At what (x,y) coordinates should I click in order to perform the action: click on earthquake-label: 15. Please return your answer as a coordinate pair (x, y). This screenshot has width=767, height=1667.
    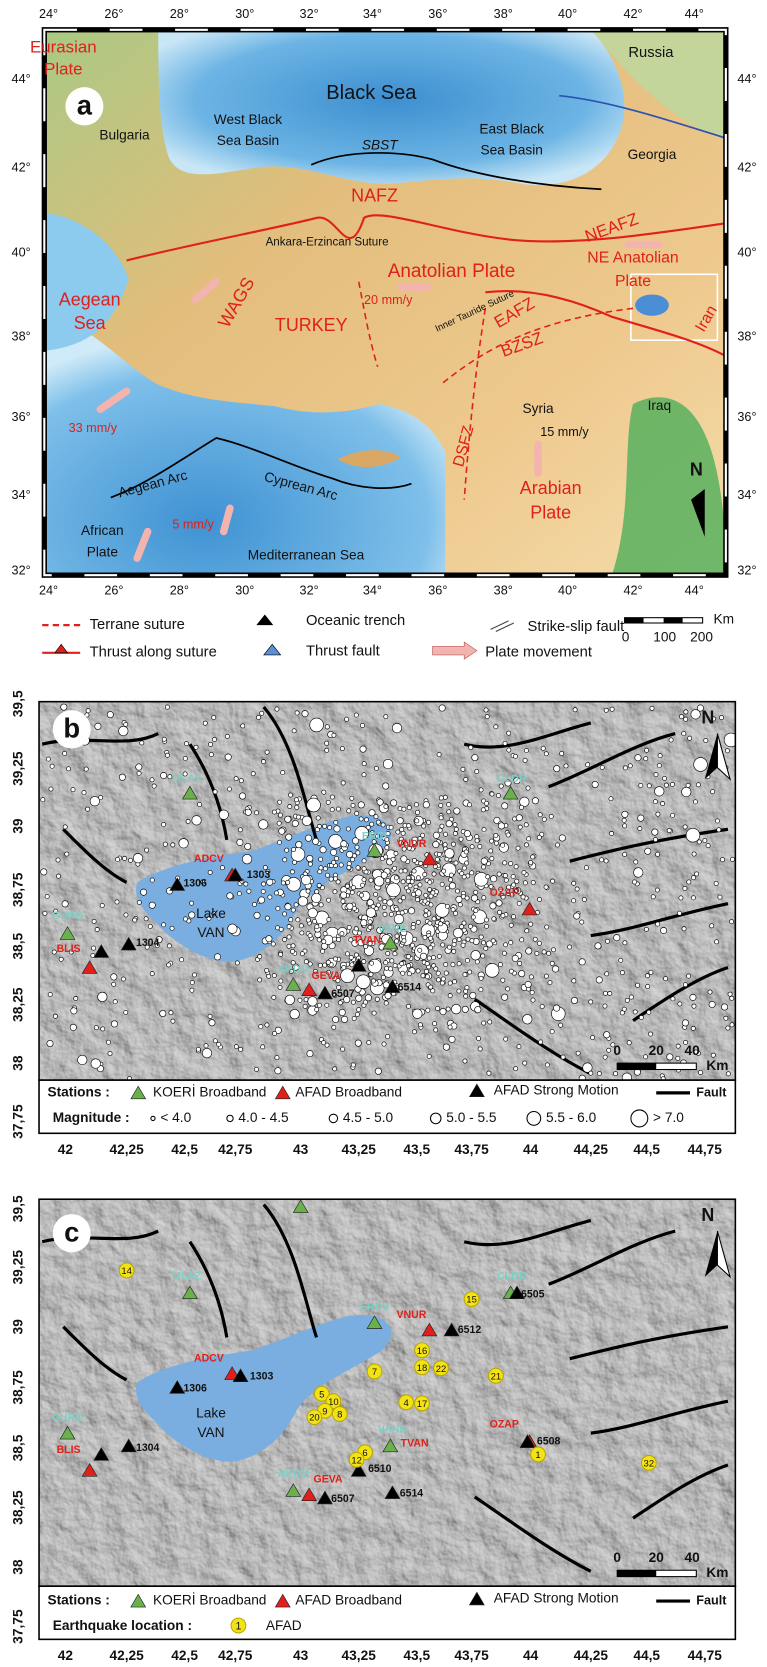
    Looking at the image, I should click on (471, 1300).